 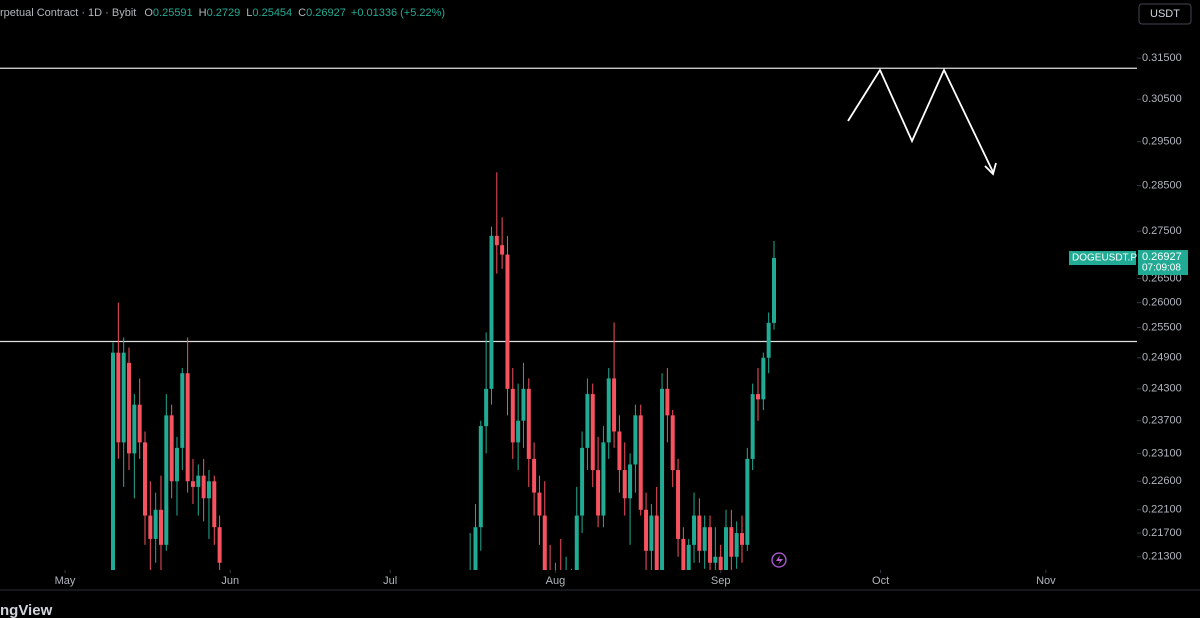 I want to click on symbol-tag, so click(x=1102, y=258).